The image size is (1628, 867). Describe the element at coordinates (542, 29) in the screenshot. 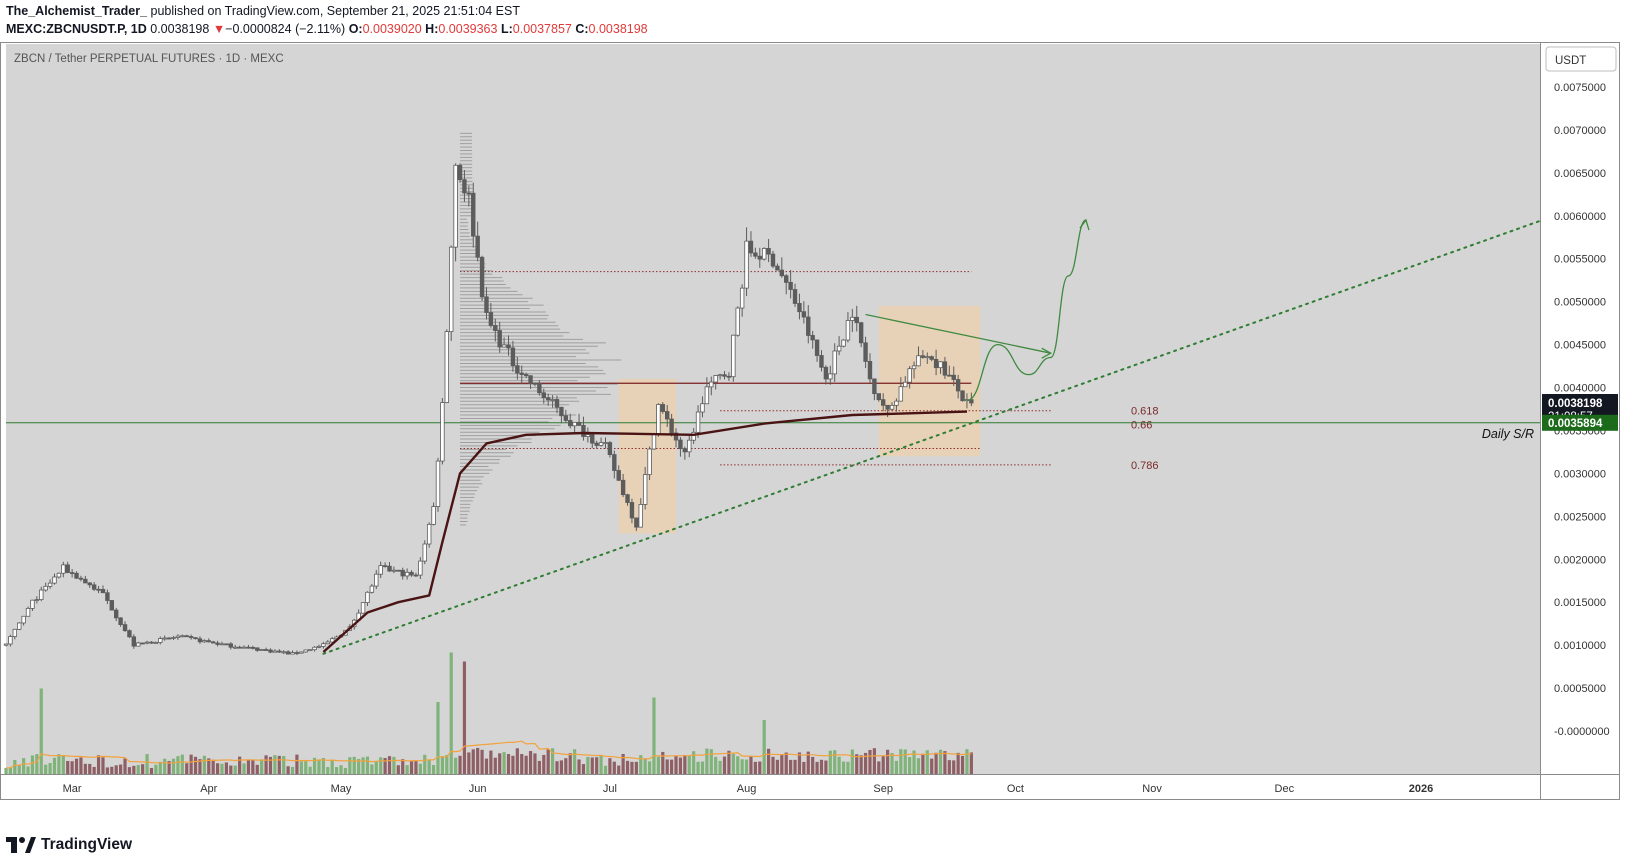

I see `low-value: 0.0037857` at that location.